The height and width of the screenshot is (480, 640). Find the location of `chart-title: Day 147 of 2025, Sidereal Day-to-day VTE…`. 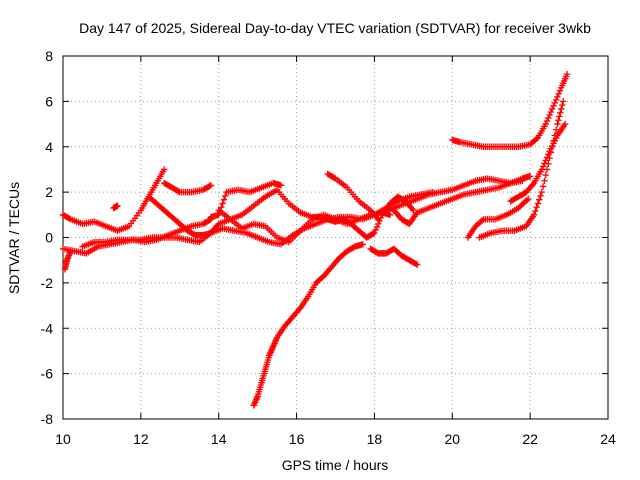

chart-title: Day 147 of 2025, Sidereal Day-to-day VTE… is located at coordinates (335, 28).